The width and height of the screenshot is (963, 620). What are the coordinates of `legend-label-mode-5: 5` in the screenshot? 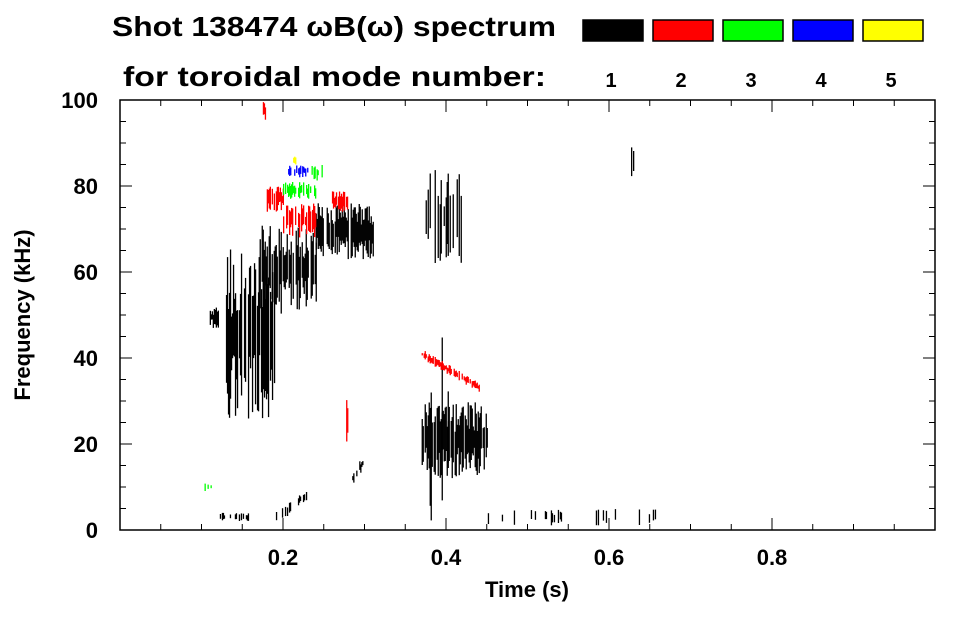 It's located at (890, 81).